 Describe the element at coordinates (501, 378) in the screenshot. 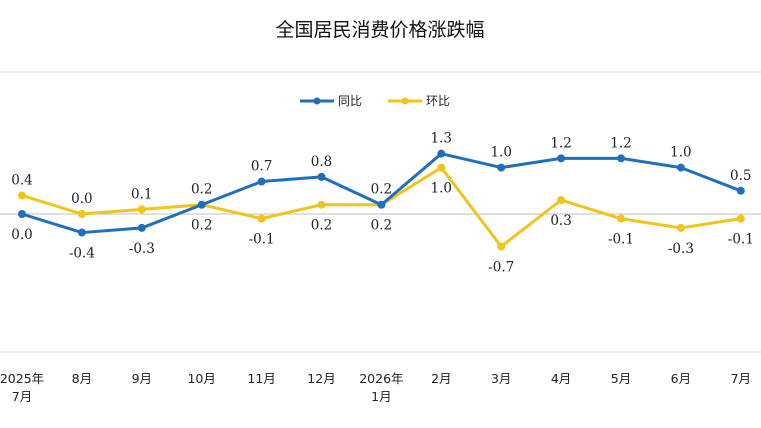

I see `x-tick-label: 3月` at that location.